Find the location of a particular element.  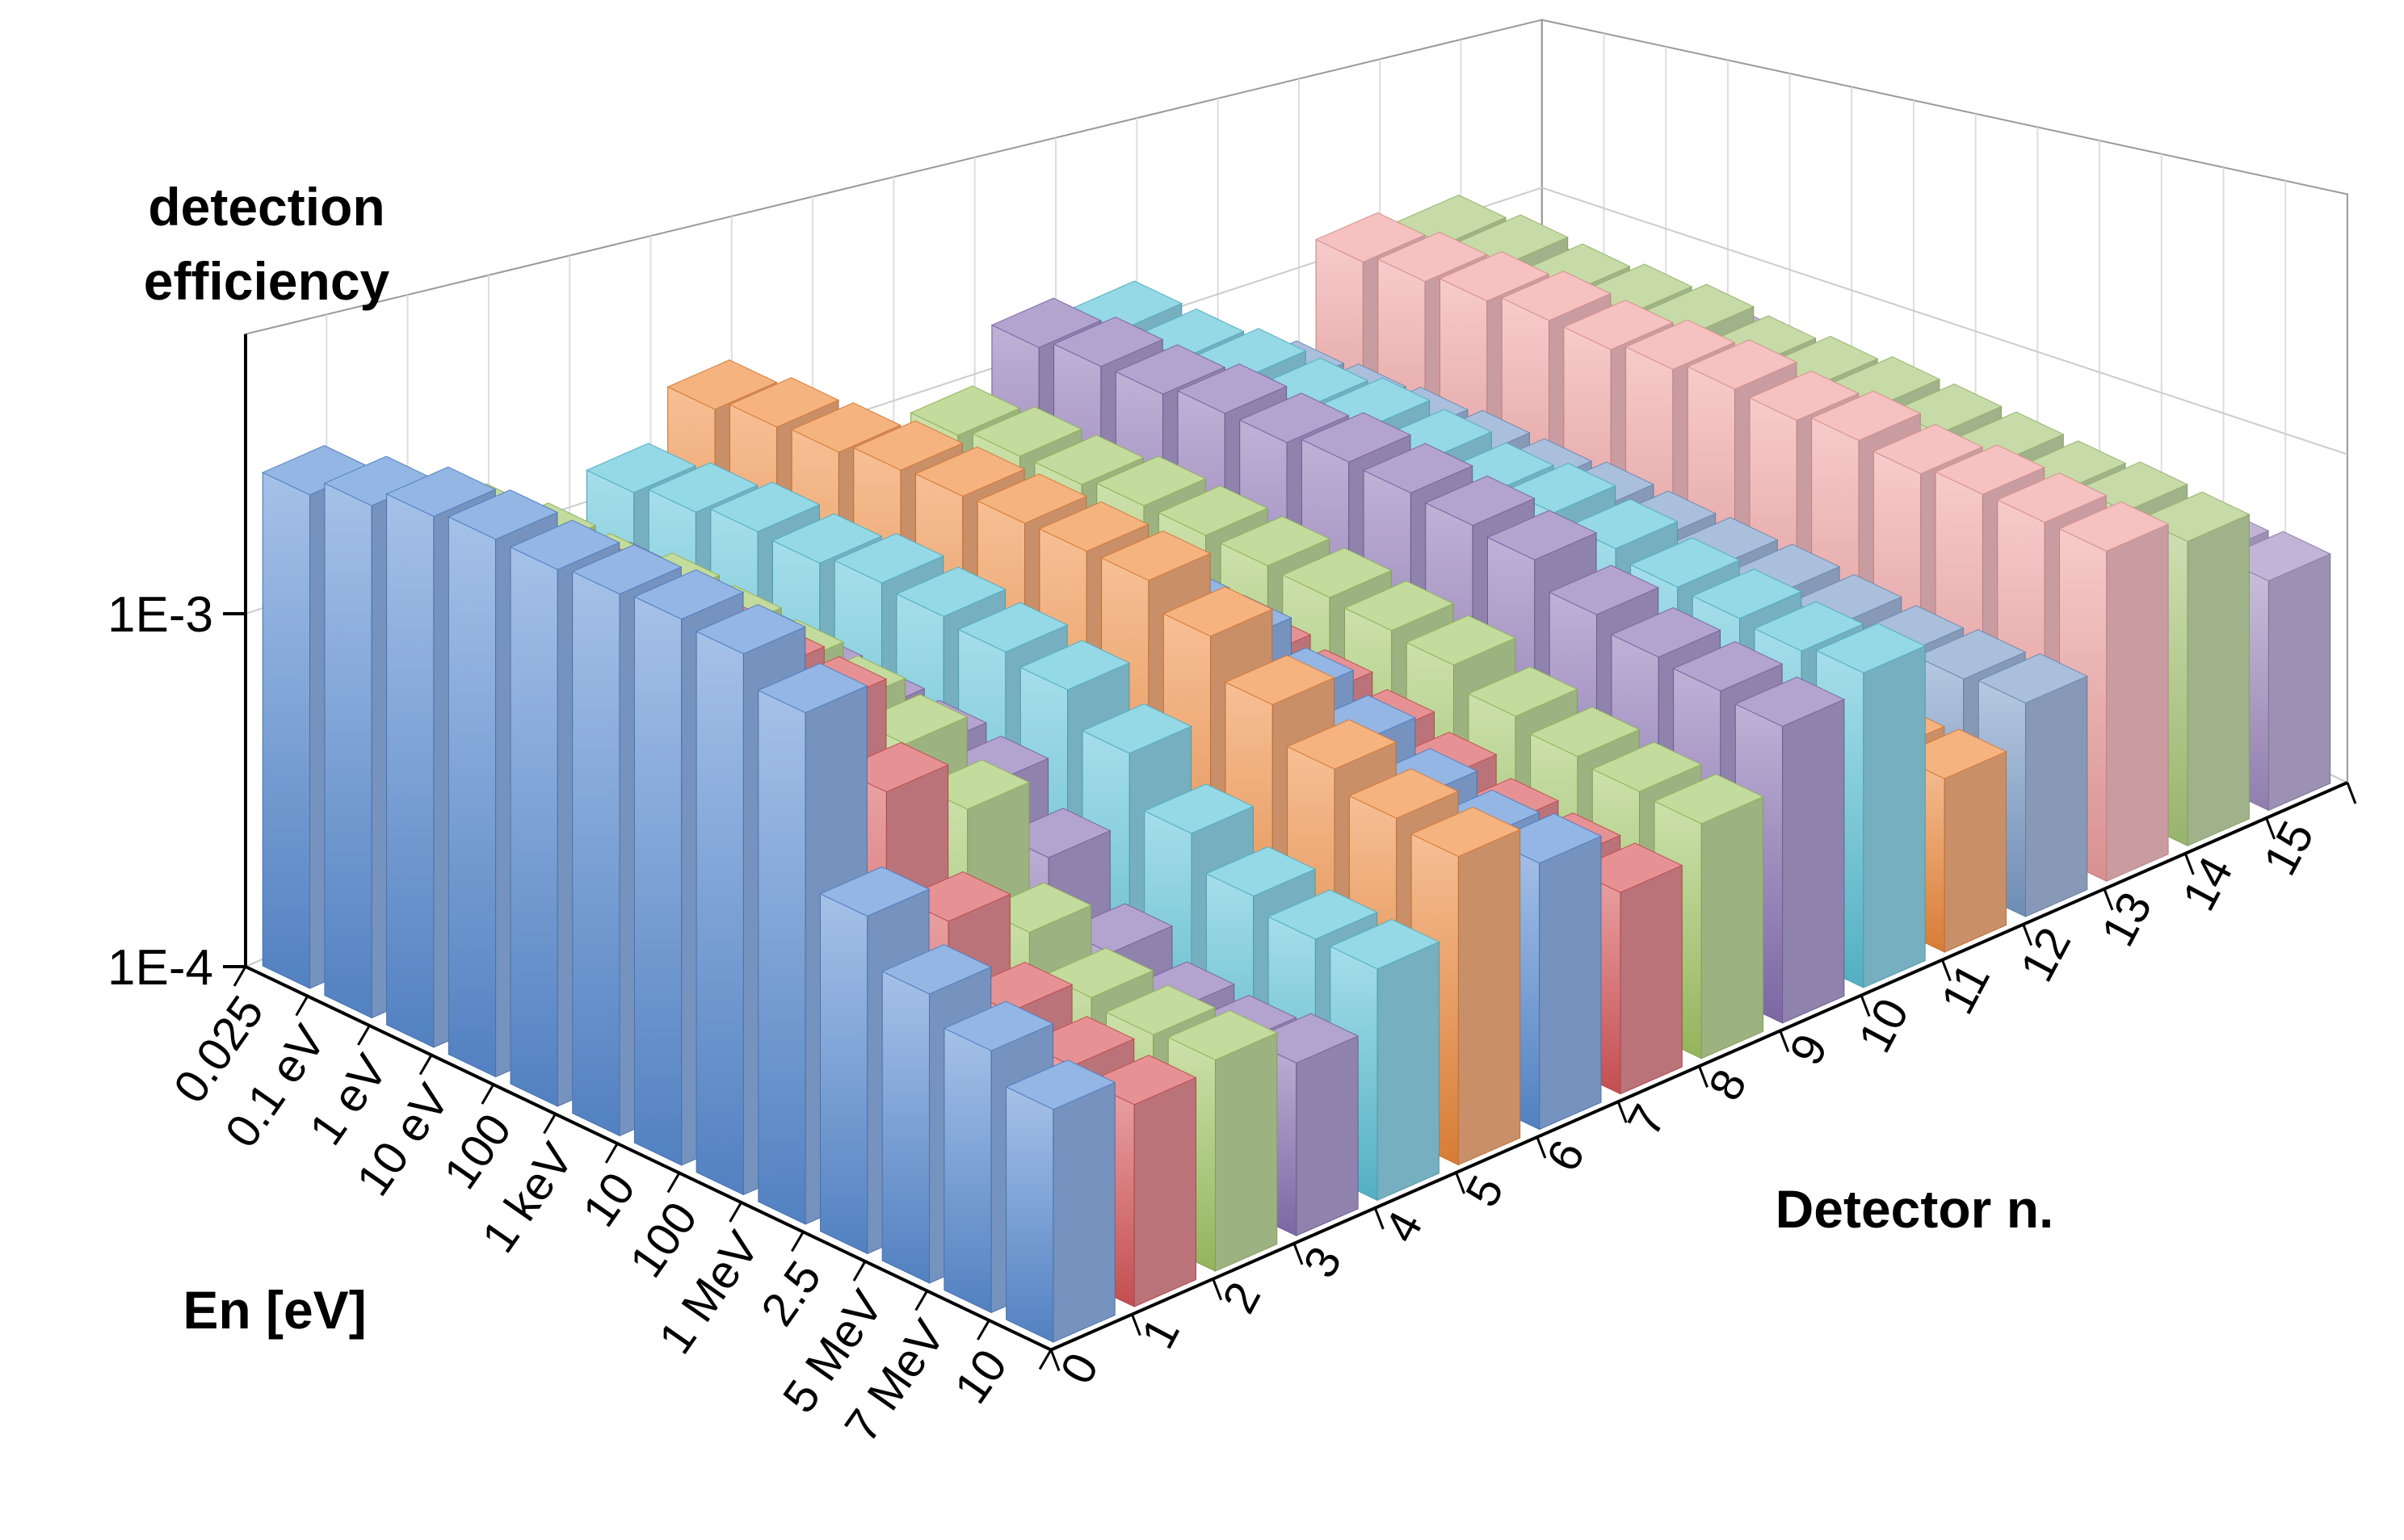

z-axis-title: detection efficiency is located at coordinates (266, 244).